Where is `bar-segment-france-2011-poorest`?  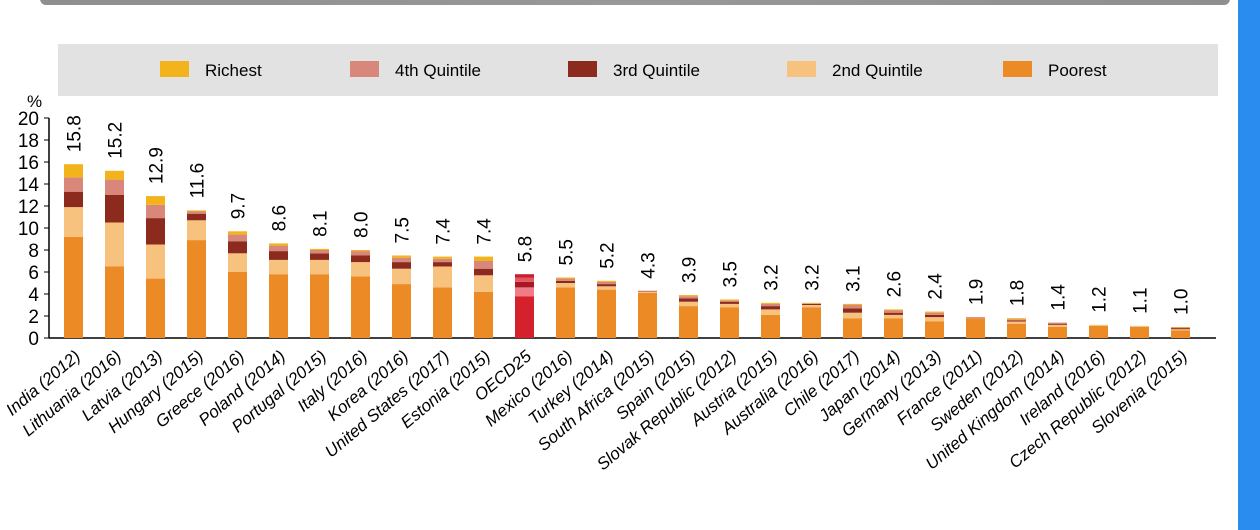
bar-segment-france-2011-poorest is located at coordinates (975, 328).